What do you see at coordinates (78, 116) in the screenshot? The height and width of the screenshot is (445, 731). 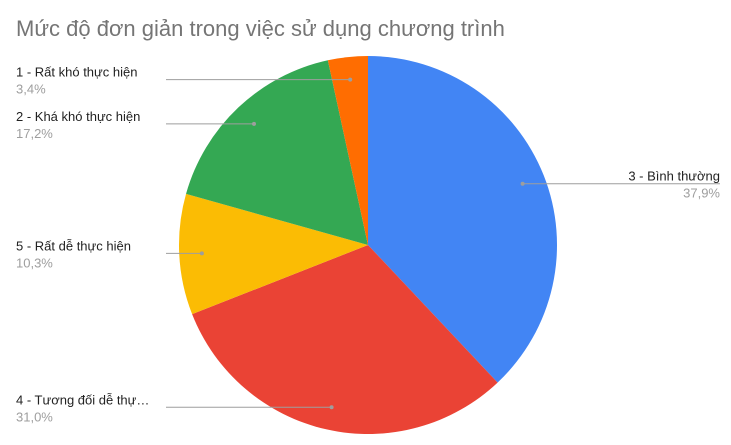 I see `slice-label: 2 - Khá khó thực hiện` at bounding box center [78, 116].